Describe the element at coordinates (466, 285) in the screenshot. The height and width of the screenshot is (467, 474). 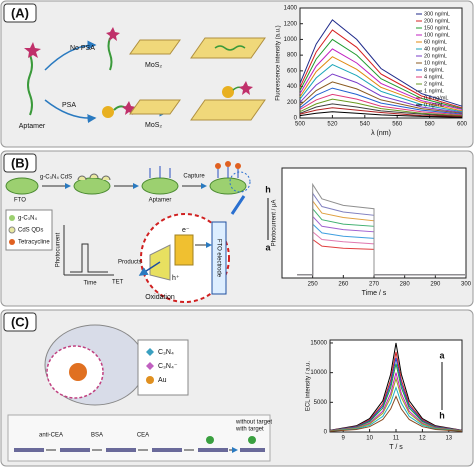
I see `x-tick-label: 300` at that location.